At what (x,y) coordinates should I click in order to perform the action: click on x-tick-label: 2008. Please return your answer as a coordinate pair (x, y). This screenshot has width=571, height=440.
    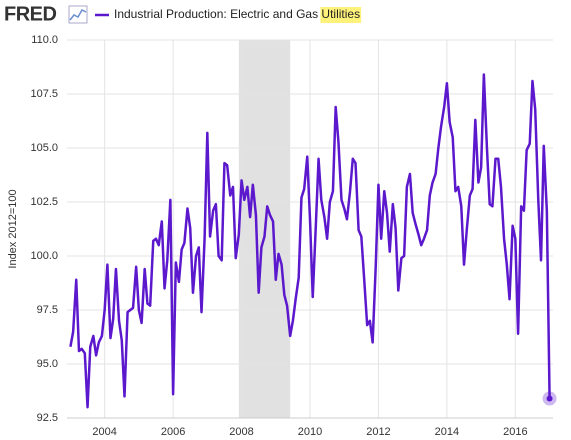
    Looking at the image, I should click on (241, 432).